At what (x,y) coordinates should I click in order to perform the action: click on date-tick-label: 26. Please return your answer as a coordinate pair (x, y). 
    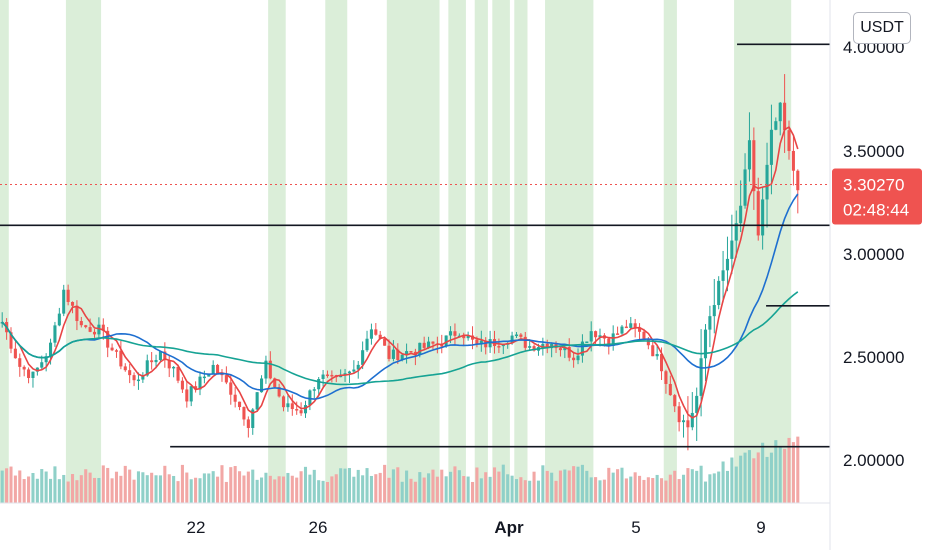
    Looking at the image, I should click on (318, 527).